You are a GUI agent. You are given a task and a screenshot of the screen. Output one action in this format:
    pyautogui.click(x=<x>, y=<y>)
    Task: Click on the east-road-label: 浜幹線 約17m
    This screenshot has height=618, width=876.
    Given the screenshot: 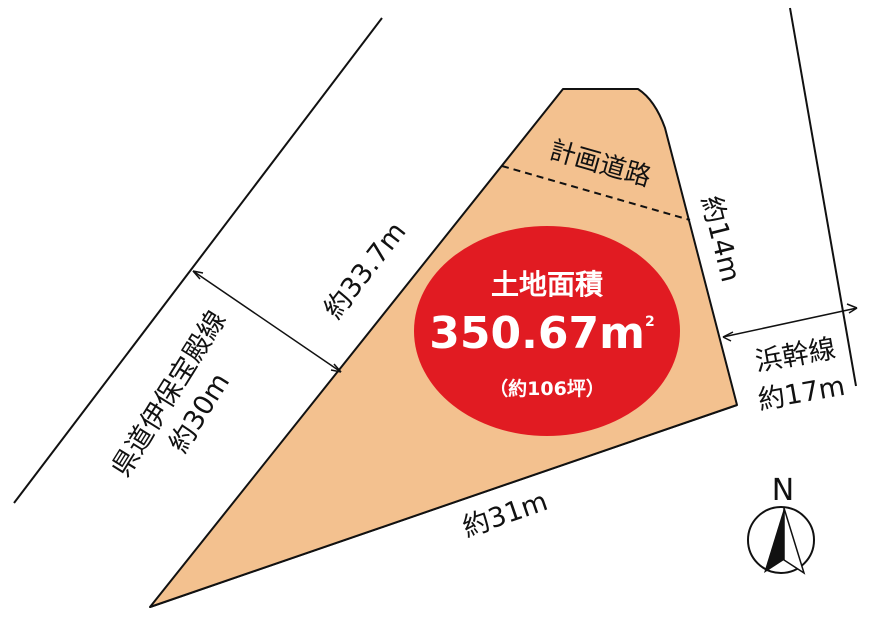 What is the action you would take?
    pyautogui.click(x=800, y=374)
    